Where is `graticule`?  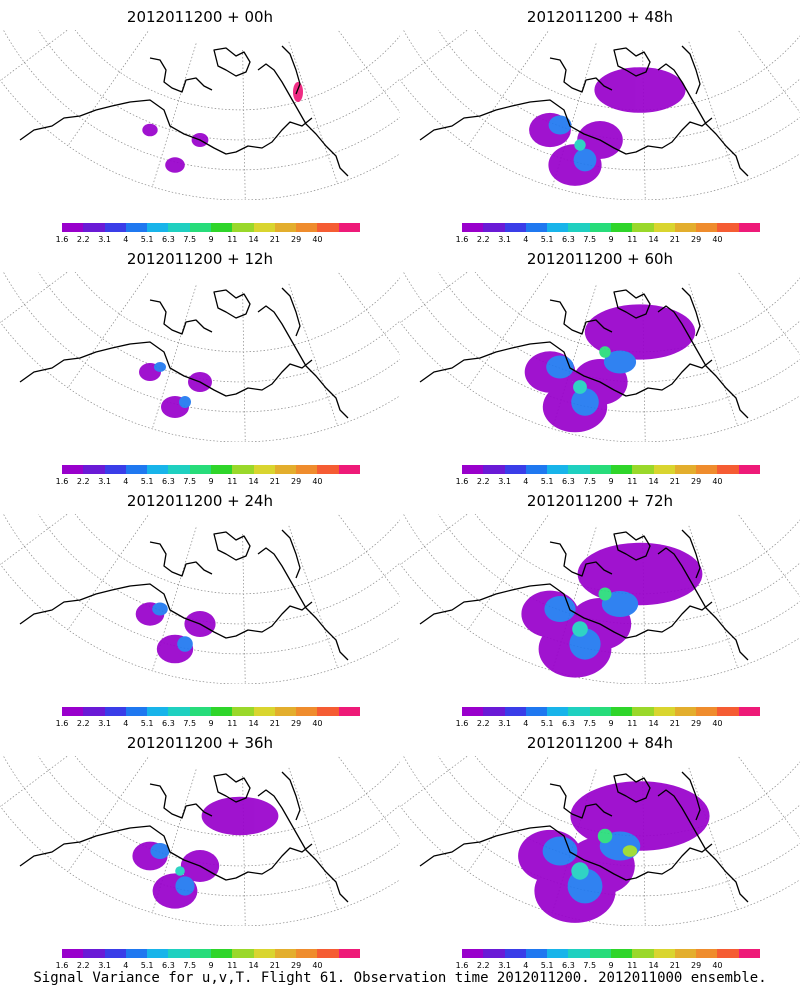 graticule is located at coordinates (200, 357).